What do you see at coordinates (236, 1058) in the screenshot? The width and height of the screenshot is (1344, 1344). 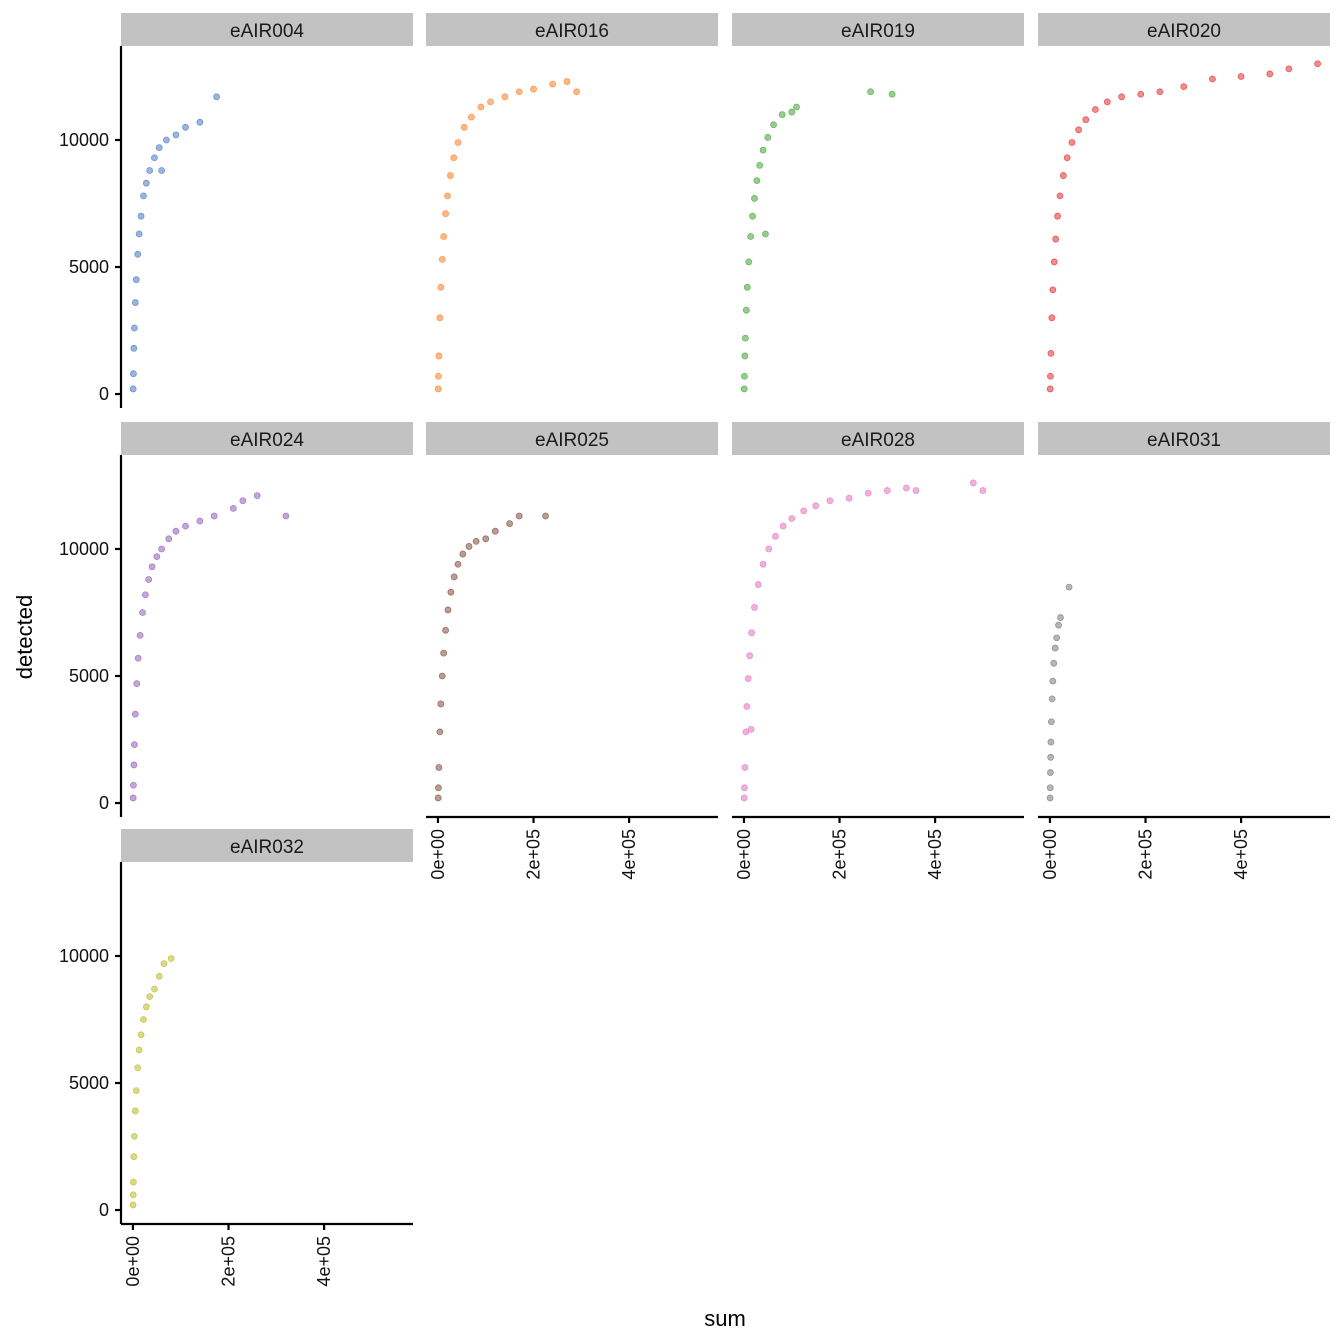 I see `panel-eAIR032: eAIR032 0 5000 10000 0e+00 2e+05 4e+05` at bounding box center [236, 1058].